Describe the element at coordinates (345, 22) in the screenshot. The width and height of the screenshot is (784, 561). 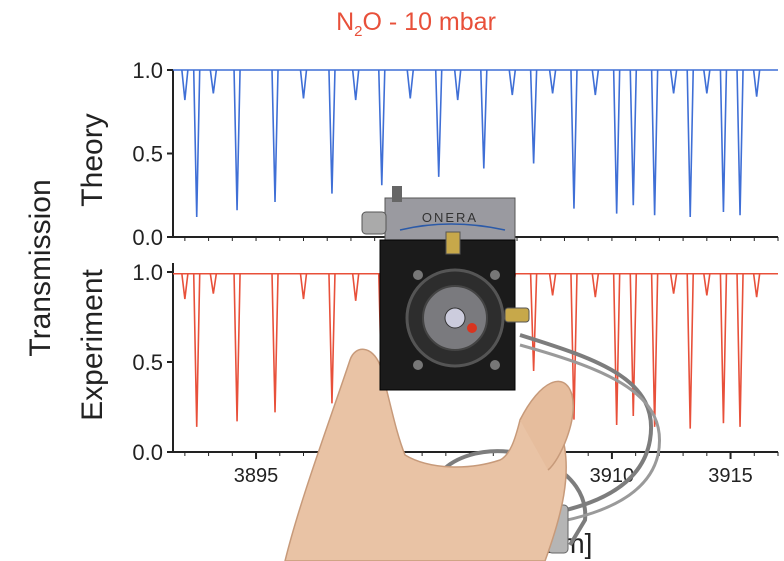
I see `title-main: N` at that location.